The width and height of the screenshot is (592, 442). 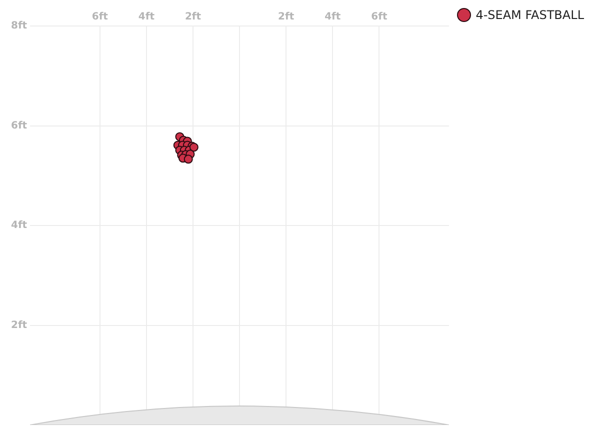 I want to click on point, so click(x=188, y=159).